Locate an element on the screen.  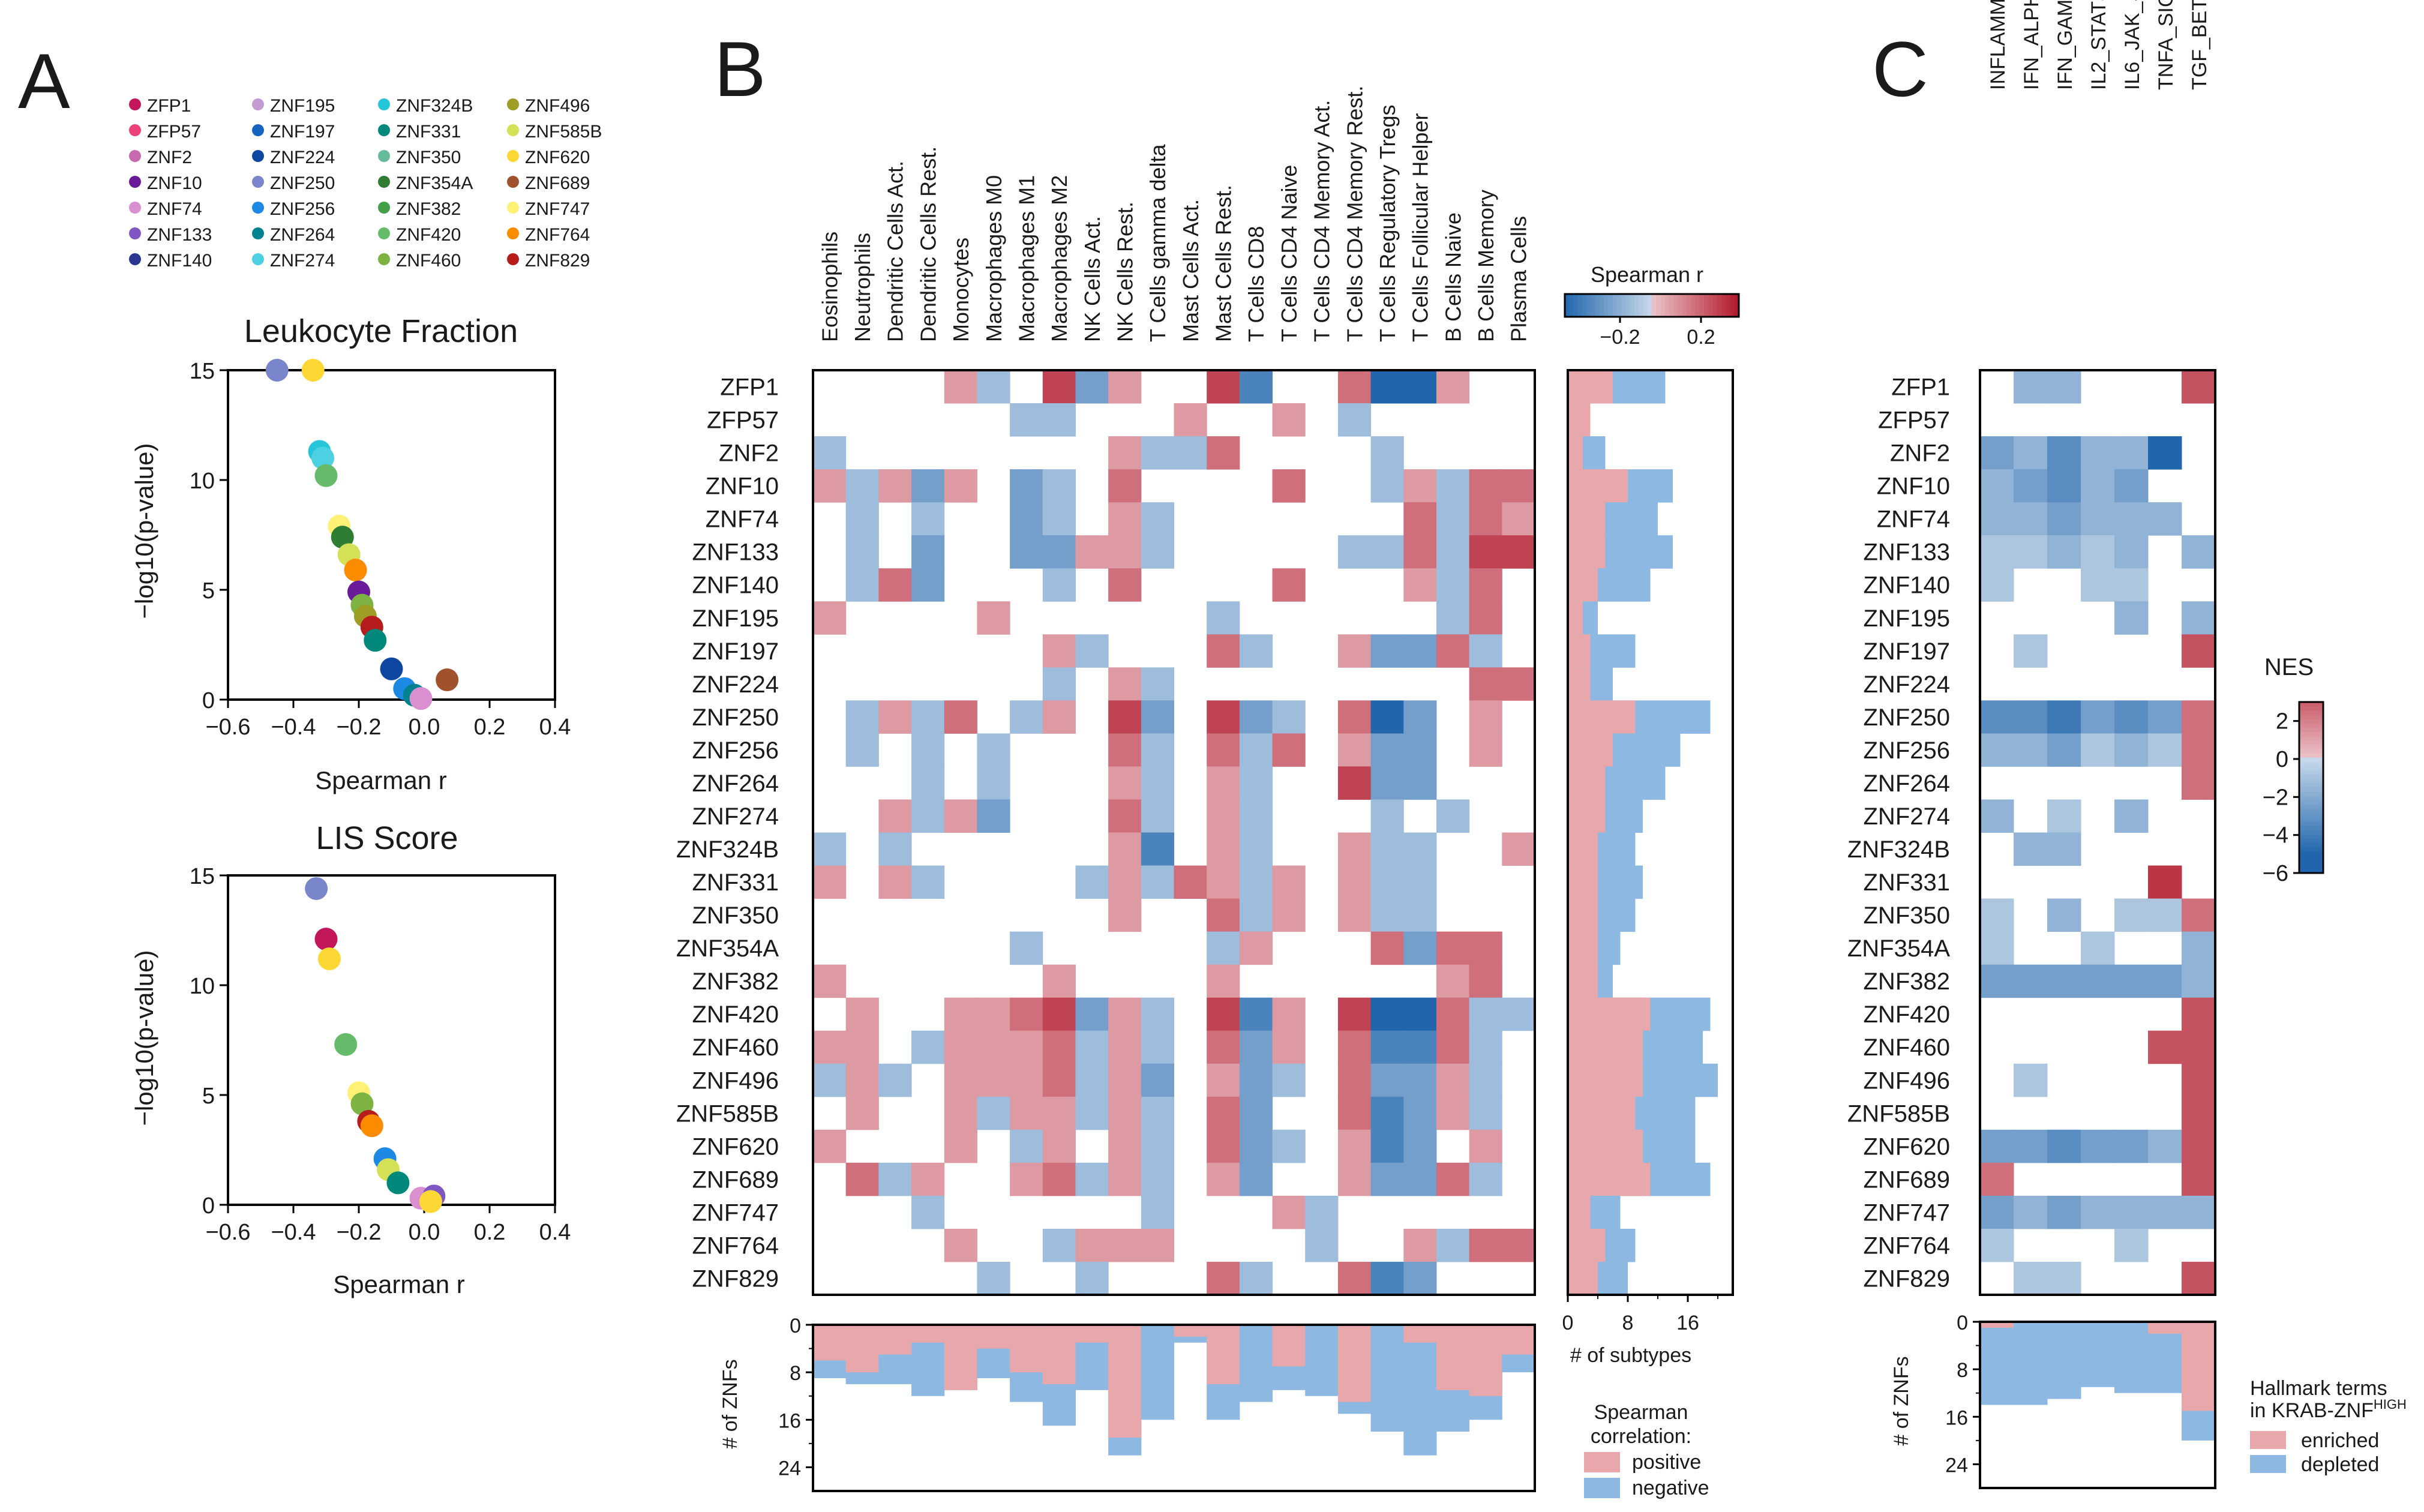
legend-label-znf264: ZNF264 is located at coordinates (302, 235).